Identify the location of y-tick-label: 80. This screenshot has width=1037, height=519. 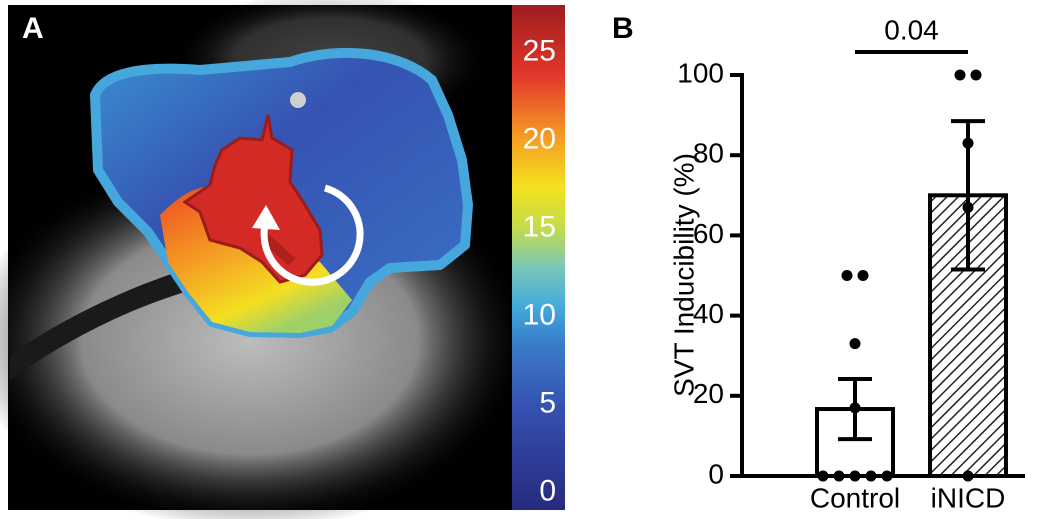
(708, 153).